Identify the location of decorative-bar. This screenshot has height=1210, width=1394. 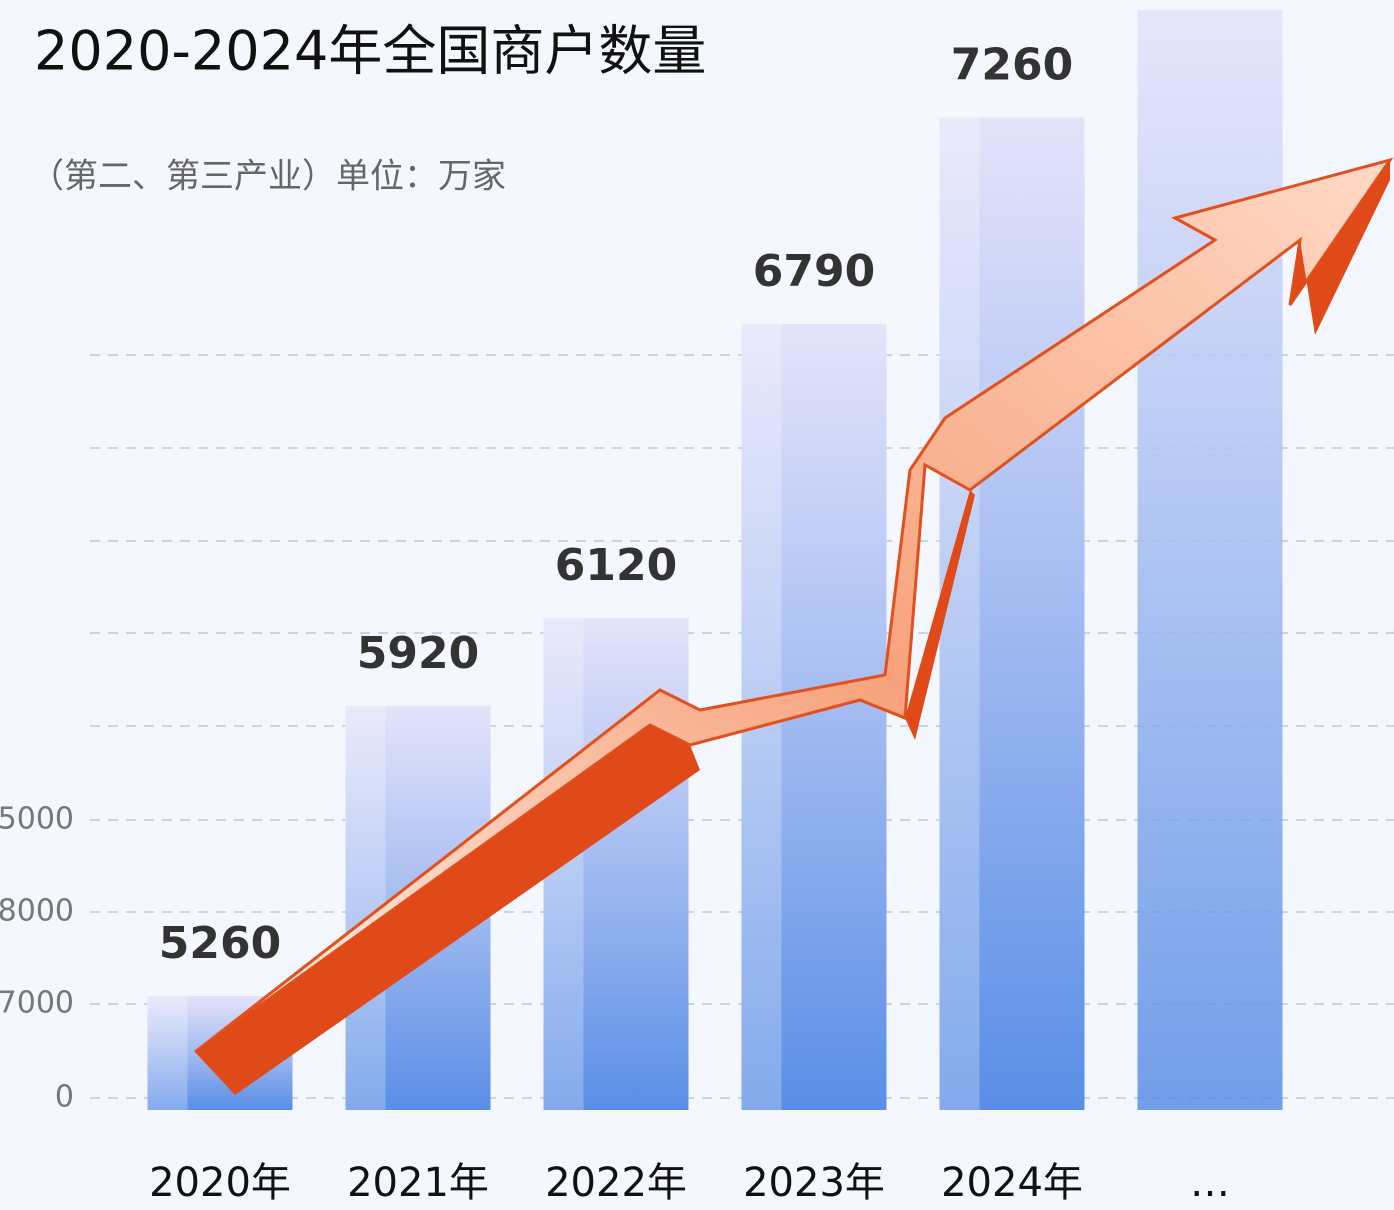
(1210, 560).